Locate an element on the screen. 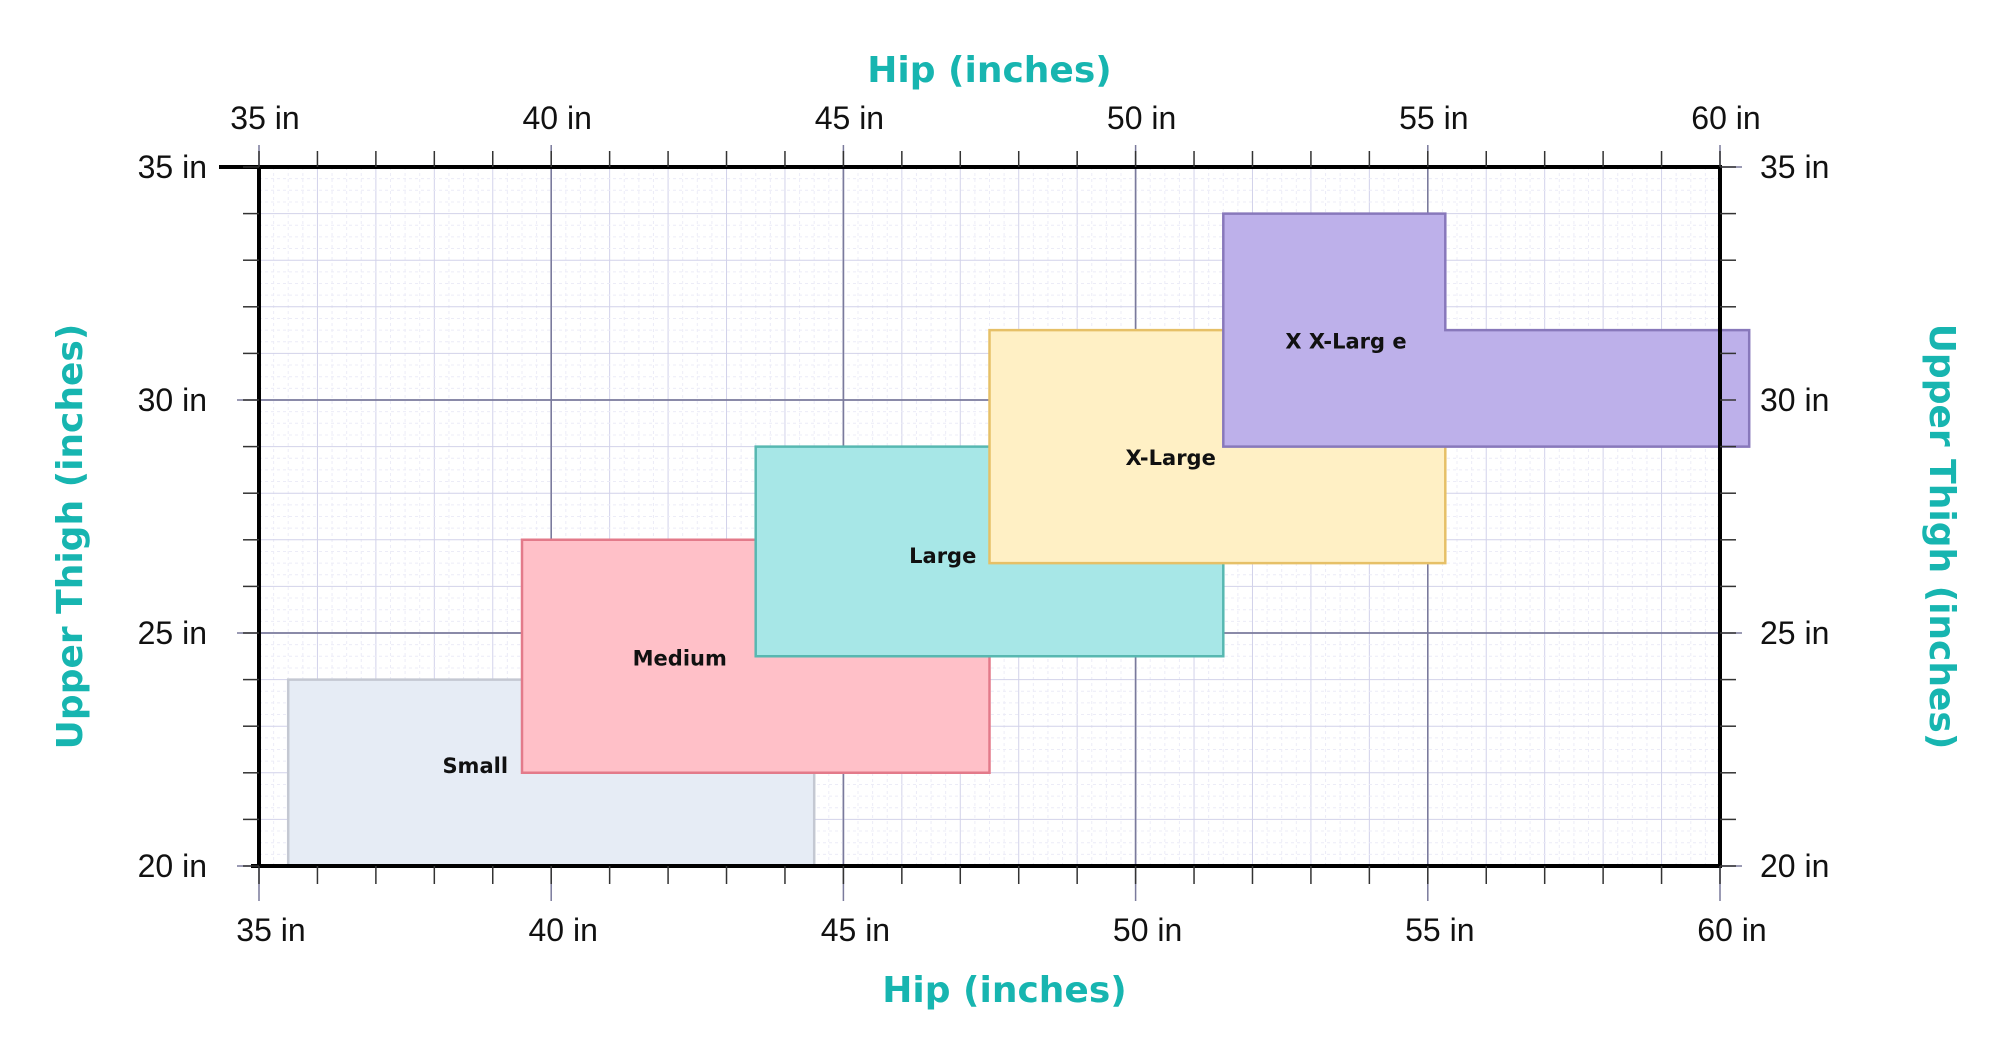 This screenshot has height=1053, width=2000. x-axis-title-top: Hip (inches) is located at coordinates (989, 70).